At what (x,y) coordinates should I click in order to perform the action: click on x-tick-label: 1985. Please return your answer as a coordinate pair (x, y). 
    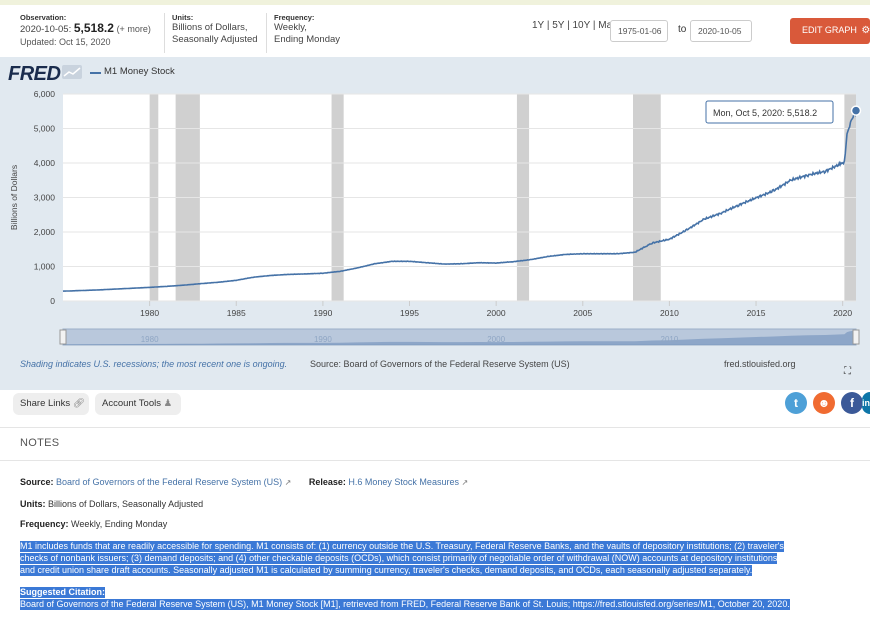
    Looking at the image, I should click on (236, 313).